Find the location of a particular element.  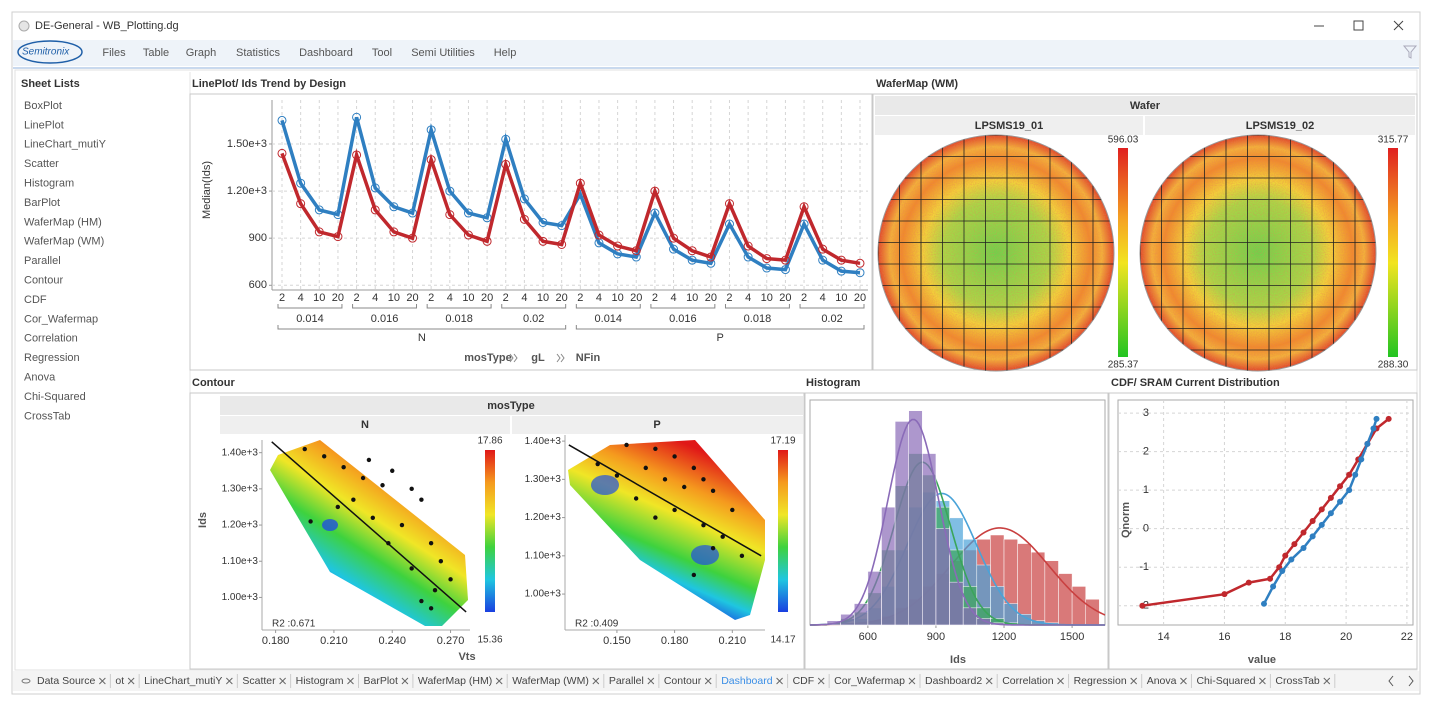

sheet-item: LineChart_mutiY is located at coordinates (65, 145).